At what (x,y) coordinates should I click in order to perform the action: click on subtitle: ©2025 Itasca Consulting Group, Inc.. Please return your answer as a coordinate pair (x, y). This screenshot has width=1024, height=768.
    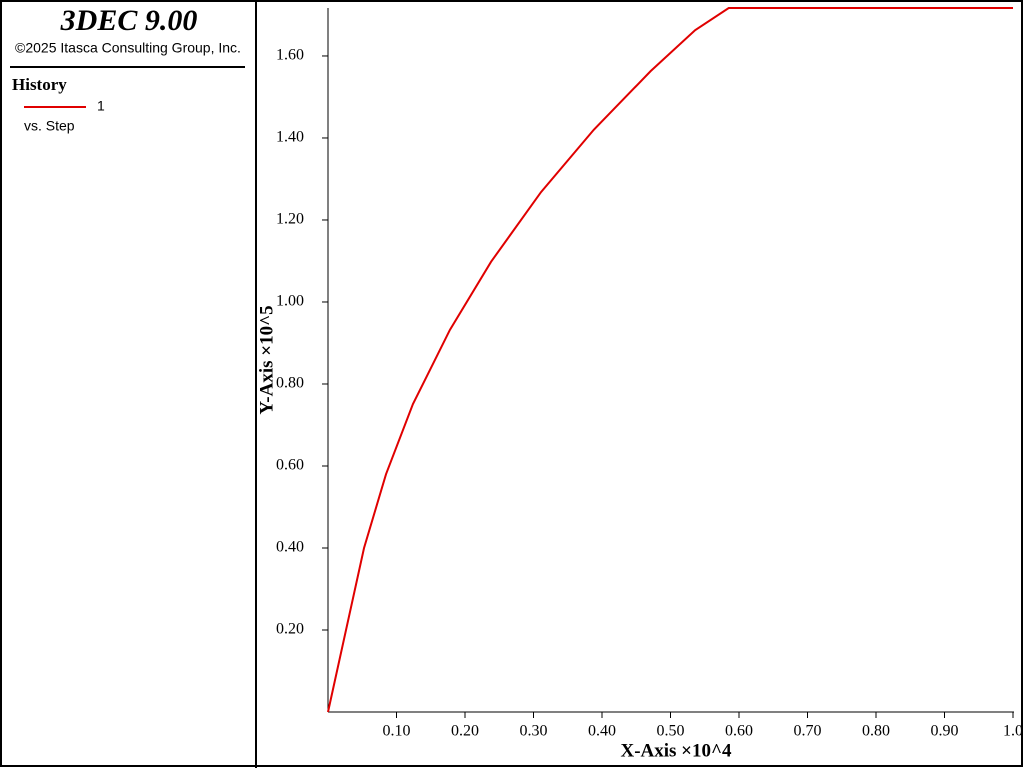
    Looking at the image, I should click on (128, 48).